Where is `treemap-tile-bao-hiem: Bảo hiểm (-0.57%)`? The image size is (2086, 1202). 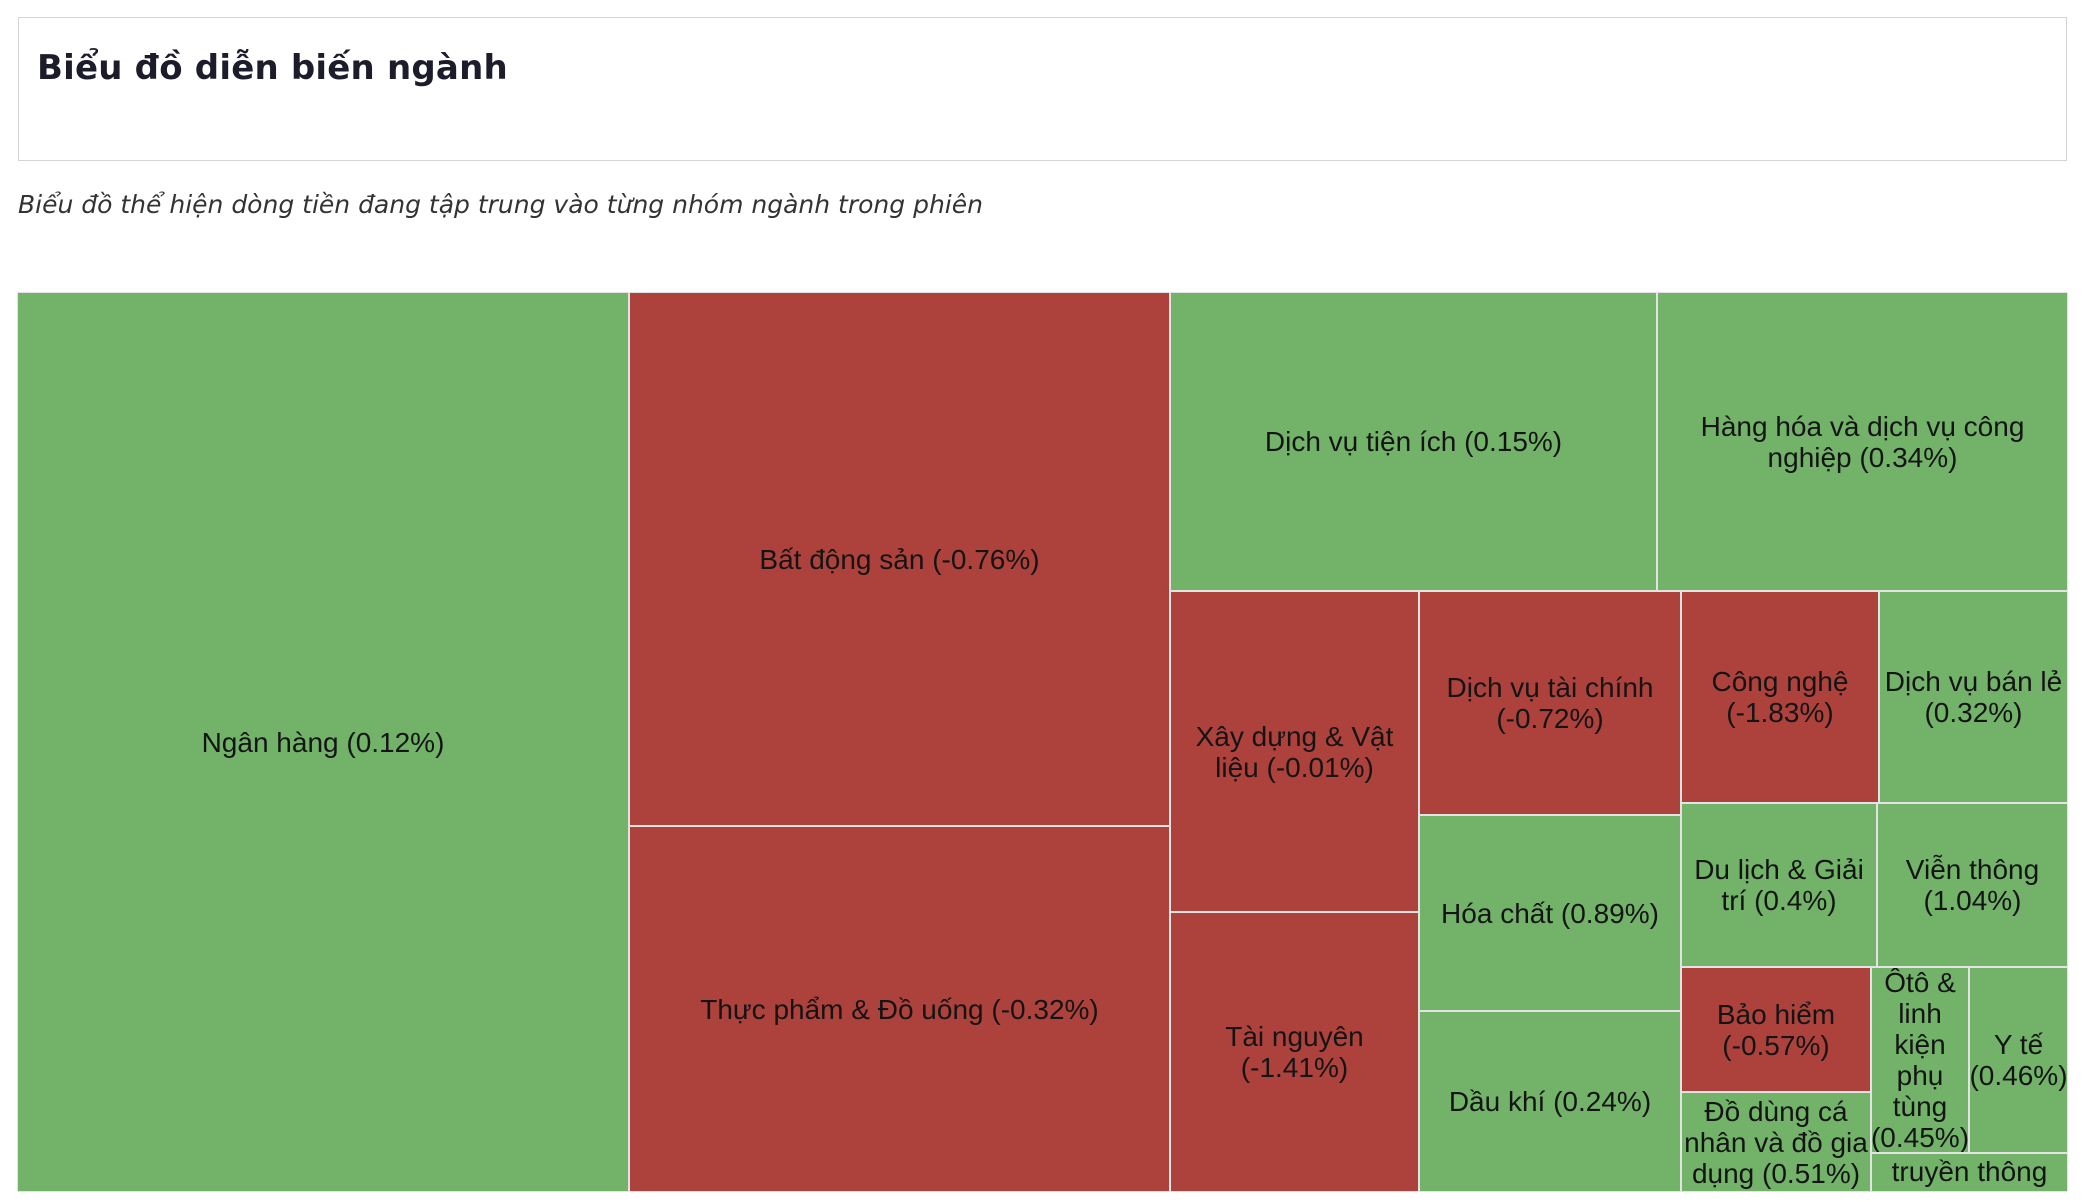
treemap-tile-bao-hiem: Bảo hiểm (-0.57%) is located at coordinates (1776, 1029).